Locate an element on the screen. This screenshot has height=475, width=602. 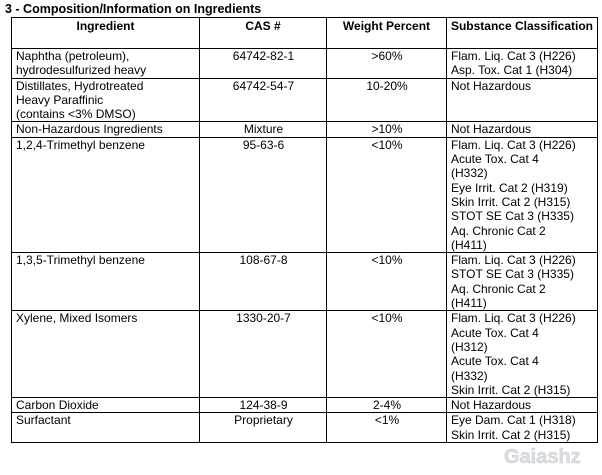
ingredient-name-line: hydrodesulfurized heavy is located at coordinates (81, 70).